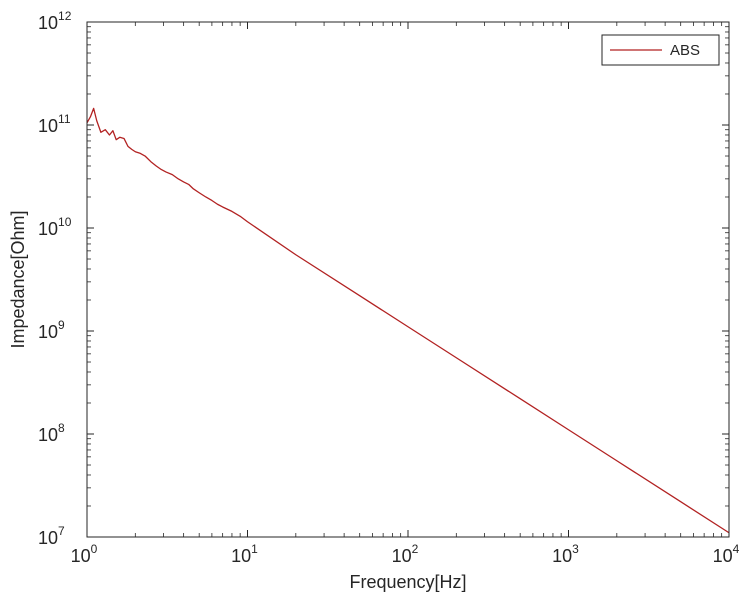  What do you see at coordinates (726, 554) in the screenshot?
I see `x-tick-label: 10⁴` at bounding box center [726, 554].